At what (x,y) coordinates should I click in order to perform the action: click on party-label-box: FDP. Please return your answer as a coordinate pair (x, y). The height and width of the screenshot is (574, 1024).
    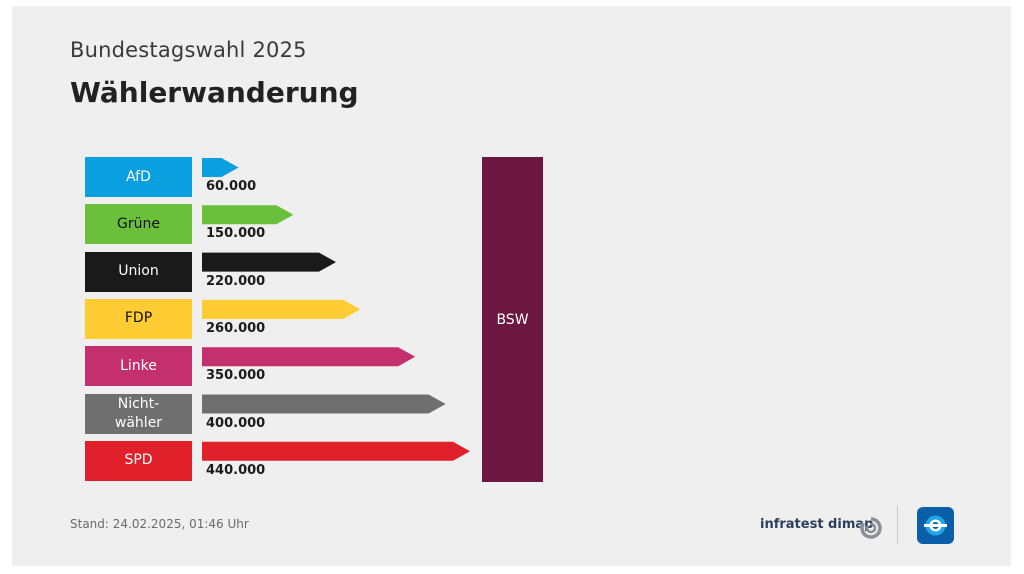
    Looking at the image, I should click on (138, 318).